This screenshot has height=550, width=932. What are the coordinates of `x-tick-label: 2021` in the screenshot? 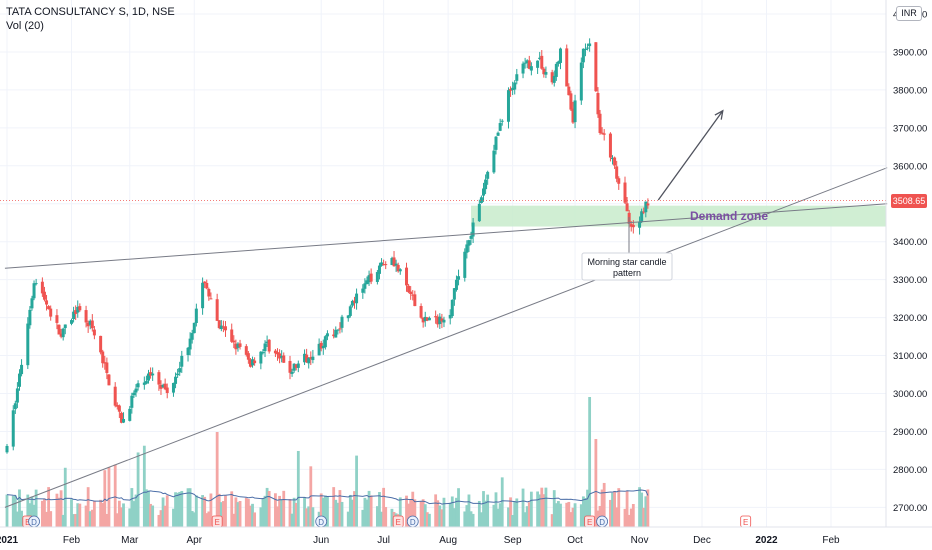 It's located at (9, 540).